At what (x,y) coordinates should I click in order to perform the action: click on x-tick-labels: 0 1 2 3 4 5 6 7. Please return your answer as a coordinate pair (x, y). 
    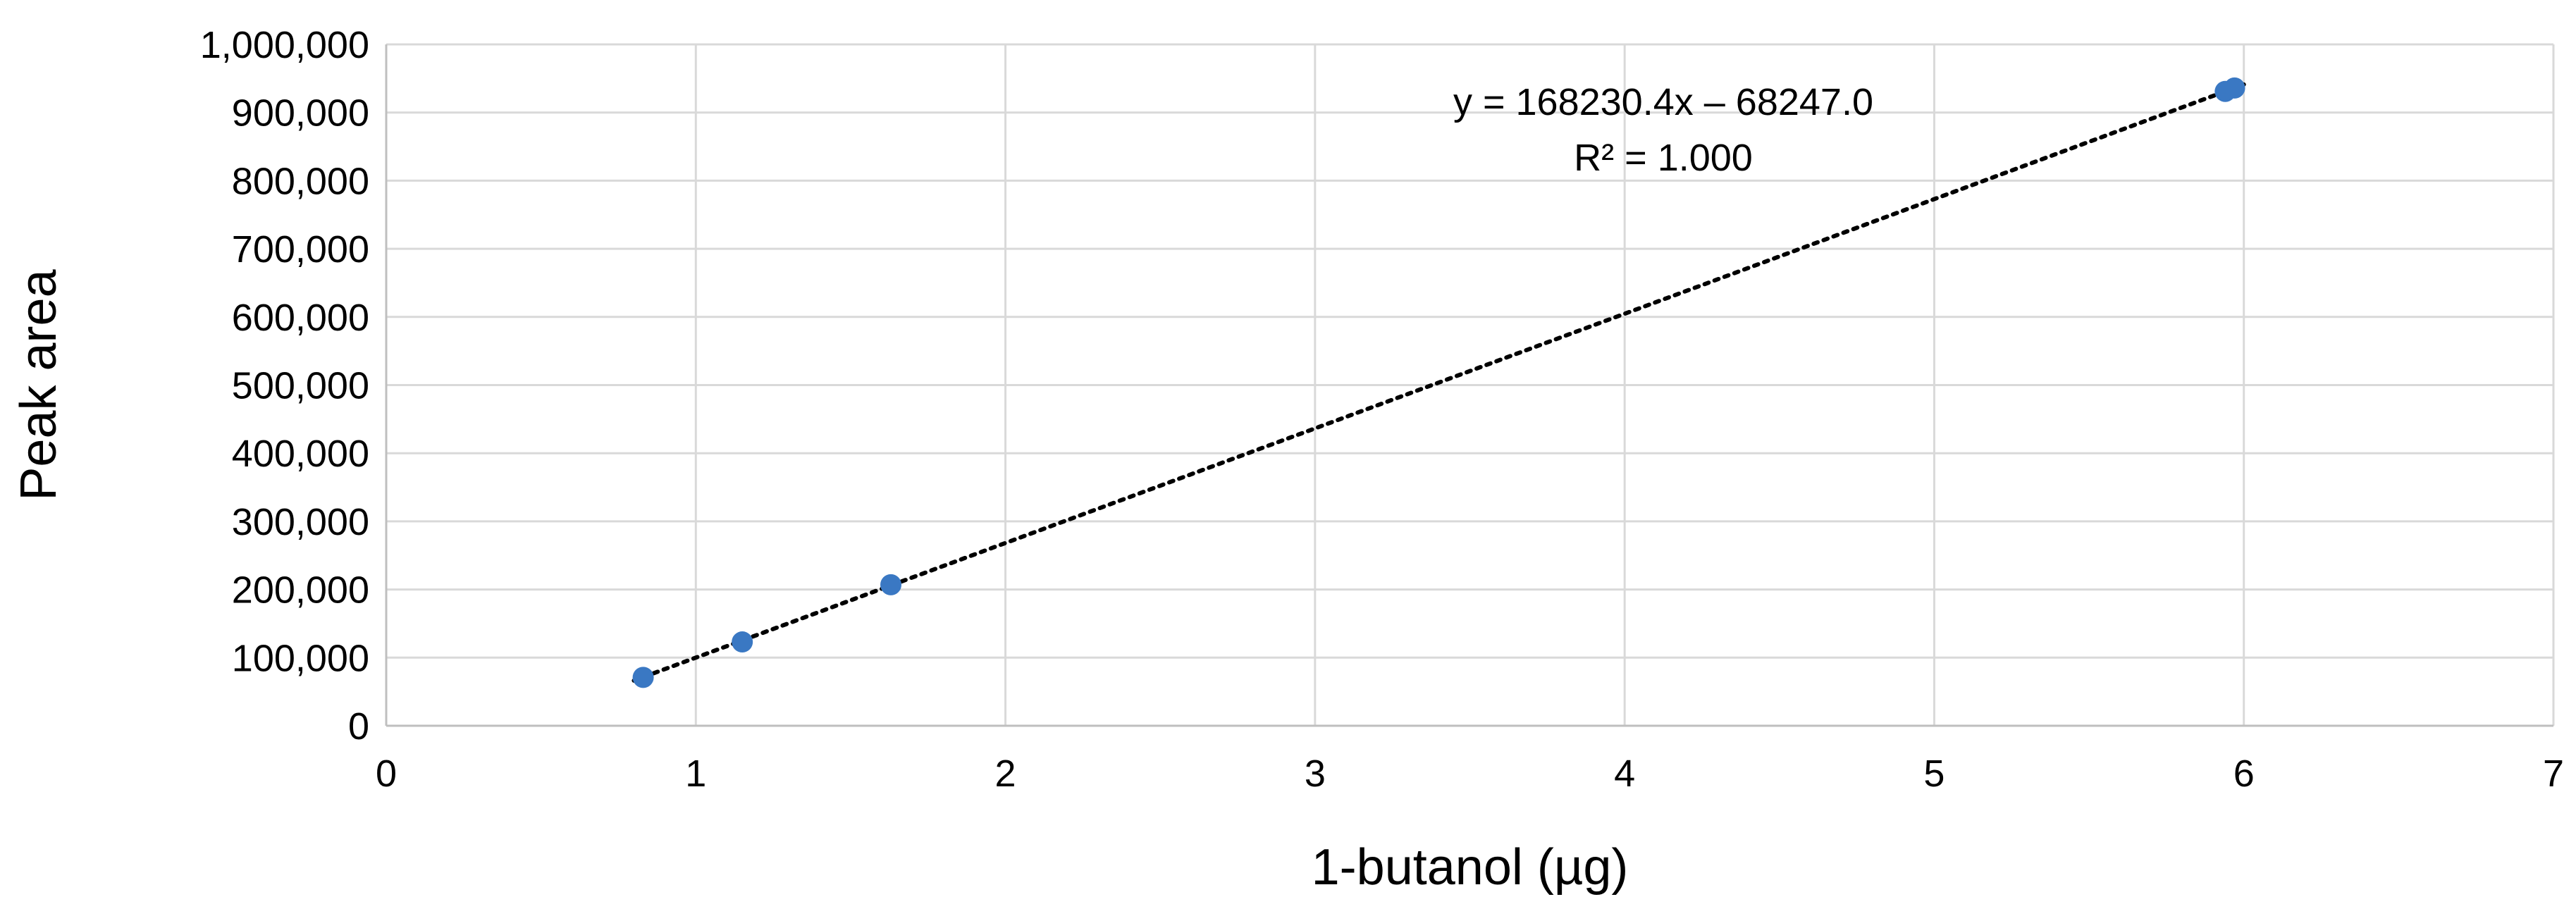
    Looking at the image, I should click on (1470, 774).